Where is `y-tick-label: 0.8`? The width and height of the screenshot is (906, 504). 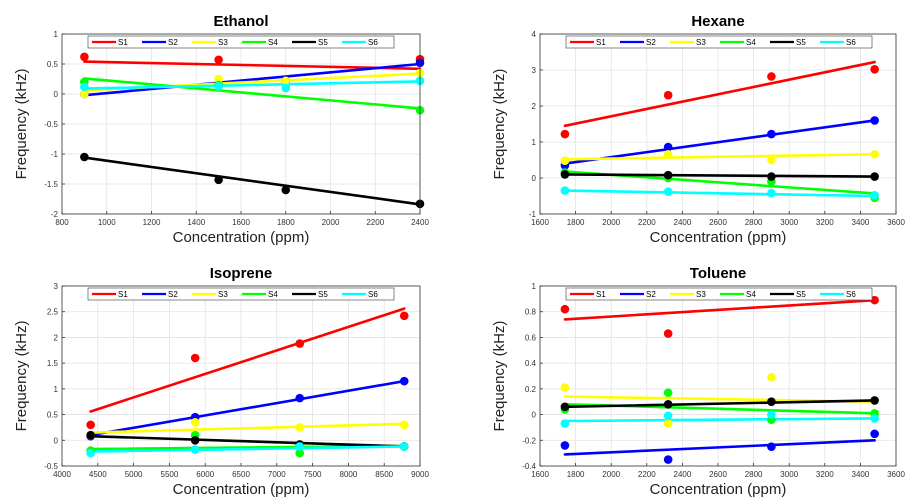
y-tick-label: 0.8 is located at coordinates (531, 312).